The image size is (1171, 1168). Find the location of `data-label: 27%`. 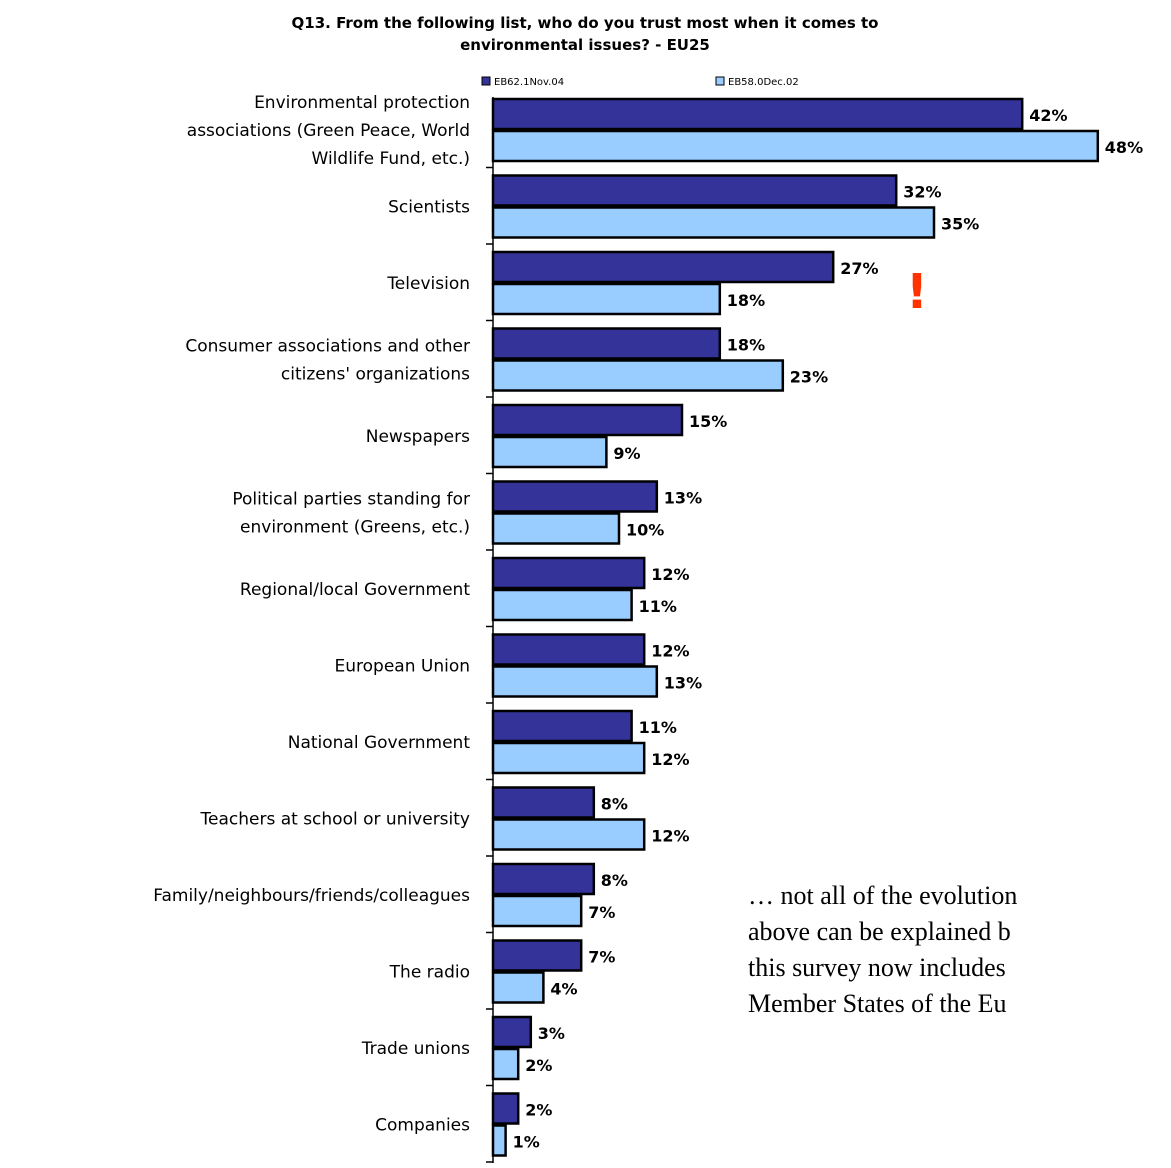

data-label: 27% is located at coordinates (859, 268).